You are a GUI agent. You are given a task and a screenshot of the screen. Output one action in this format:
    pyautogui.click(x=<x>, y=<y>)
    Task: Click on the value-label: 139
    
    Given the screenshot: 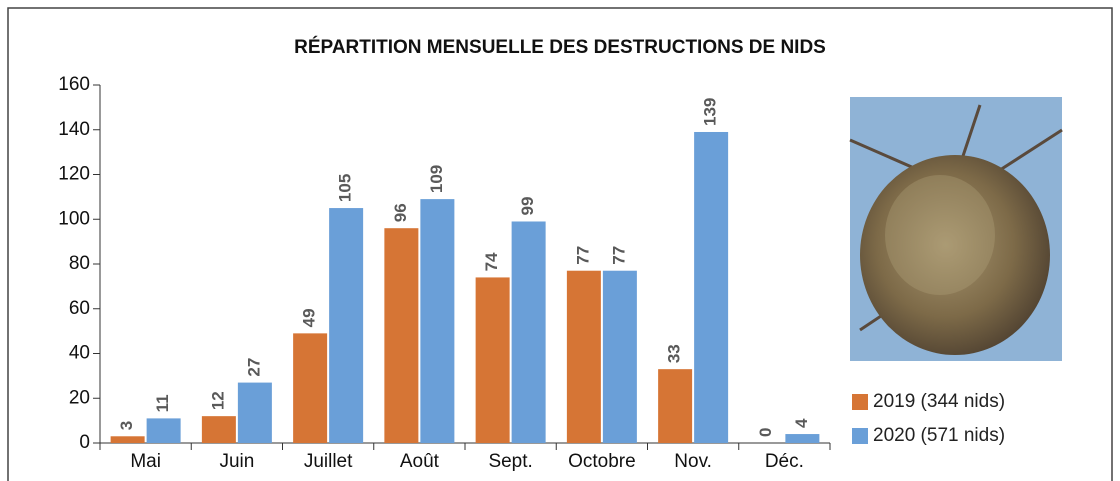 What is the action you would take?
    pyautogui.click(x=710, y=112)
    